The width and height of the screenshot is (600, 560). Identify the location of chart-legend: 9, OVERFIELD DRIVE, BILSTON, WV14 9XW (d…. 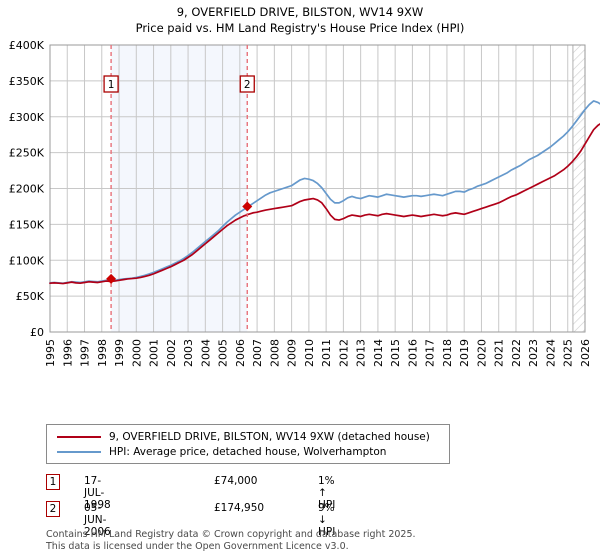
(248, 444).